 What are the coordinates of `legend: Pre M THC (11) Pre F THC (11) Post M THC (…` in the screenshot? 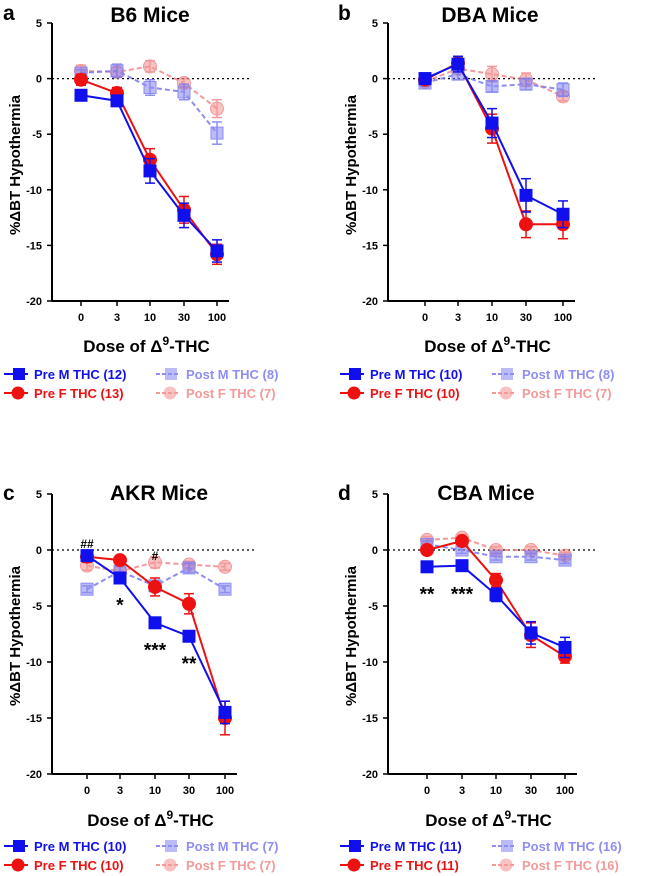 It's located at (481, 856).